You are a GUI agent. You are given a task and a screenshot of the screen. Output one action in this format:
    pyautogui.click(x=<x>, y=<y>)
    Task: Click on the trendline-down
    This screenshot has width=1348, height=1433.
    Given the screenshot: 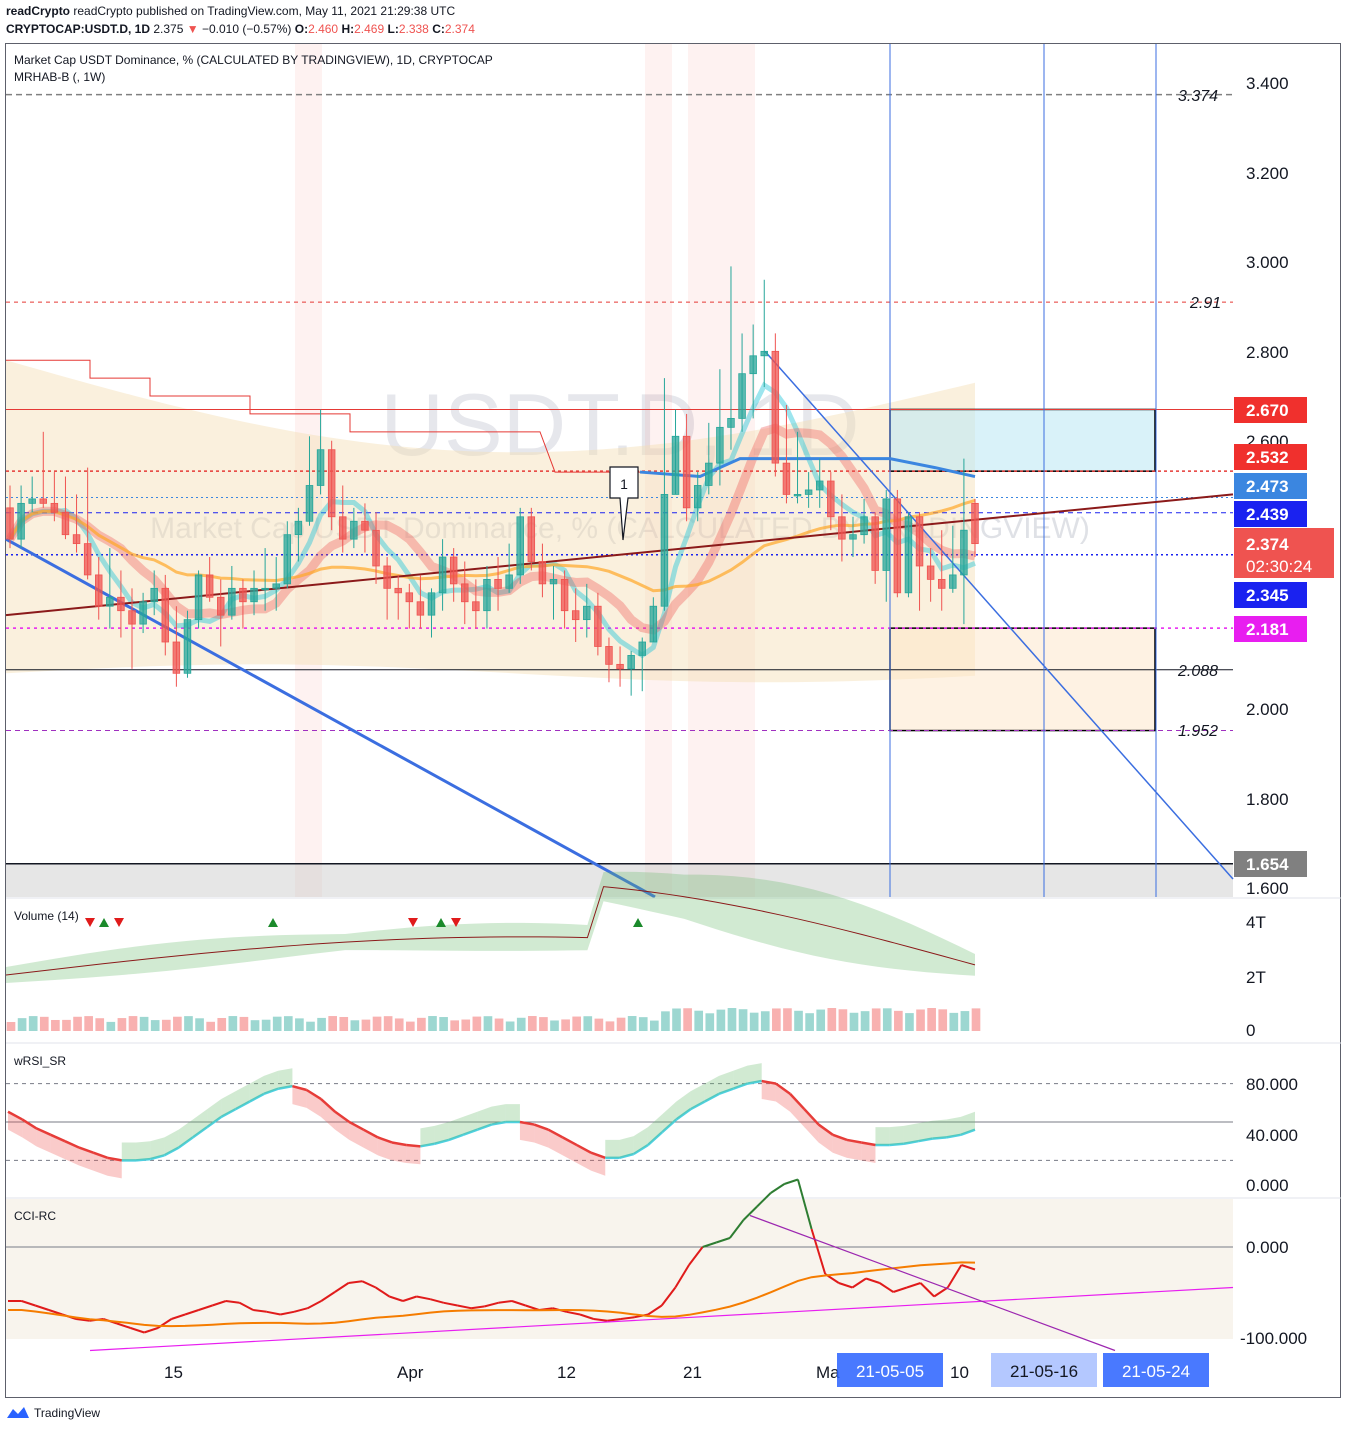 What is the action you would take?
    pyautogui.click(x=330, y=718)
    